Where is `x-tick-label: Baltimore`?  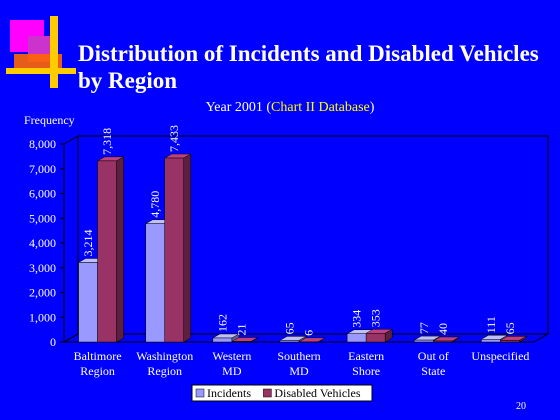 x-tick-label: Baltimore is located at coordinates (98, 356).